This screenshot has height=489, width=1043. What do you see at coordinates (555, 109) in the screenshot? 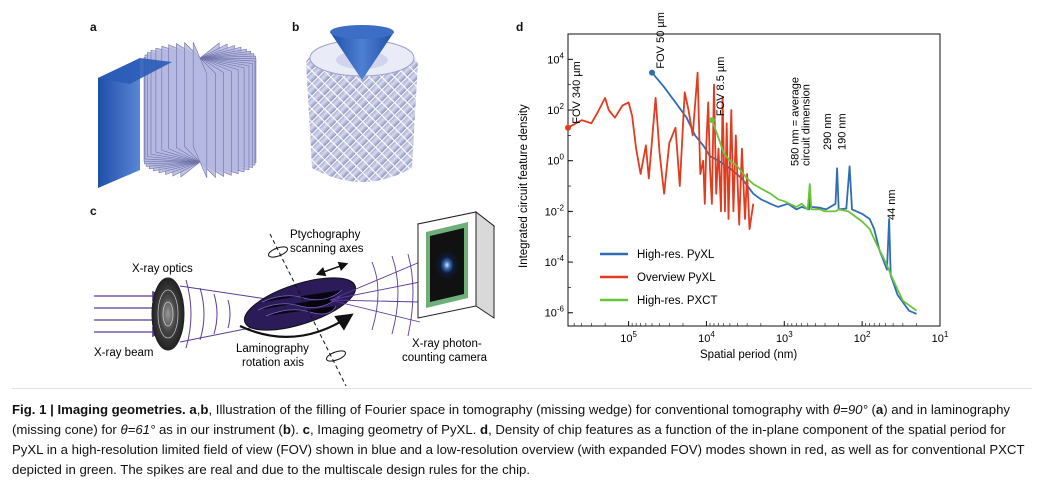
I see `y-tick-label: 10²` at bounding box center [555, 109].